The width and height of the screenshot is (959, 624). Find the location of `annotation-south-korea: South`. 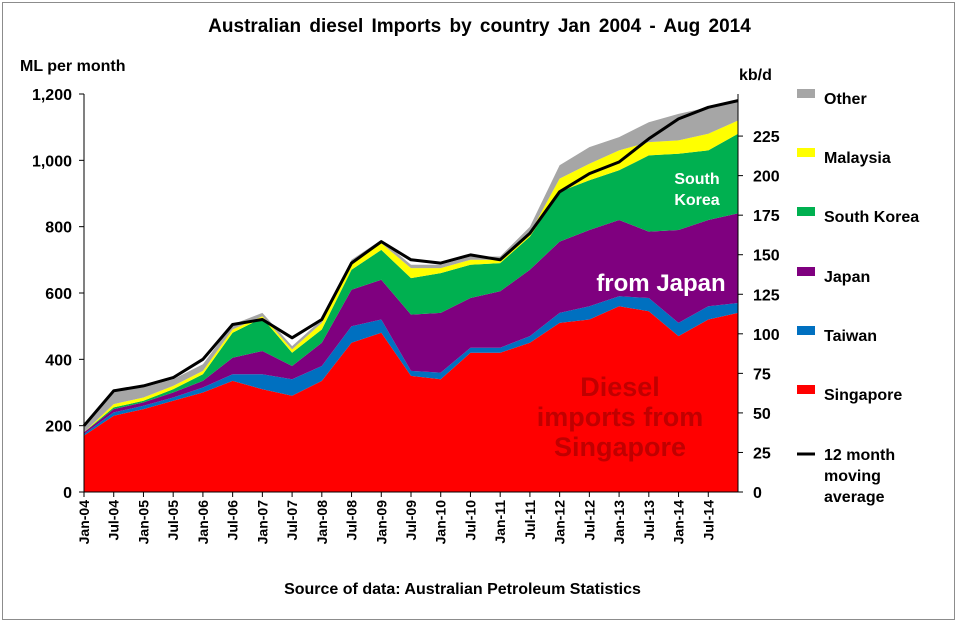

annotation-south-korea: South is located at coordinates (696, 179).